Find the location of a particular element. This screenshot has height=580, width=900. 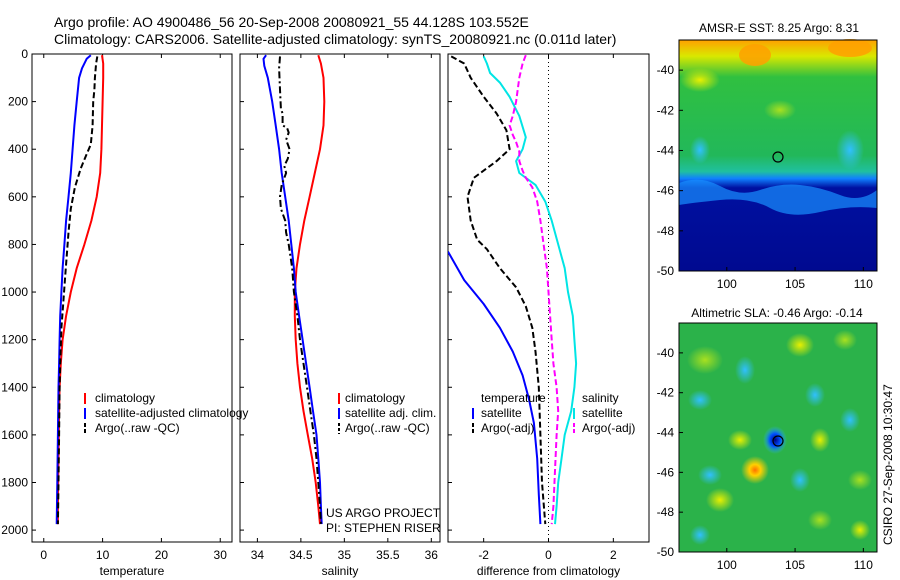

sst-map-axes: 100 105 110 -40 -42 -44 -46 -48 -50 is located at coordinates (767, 165).